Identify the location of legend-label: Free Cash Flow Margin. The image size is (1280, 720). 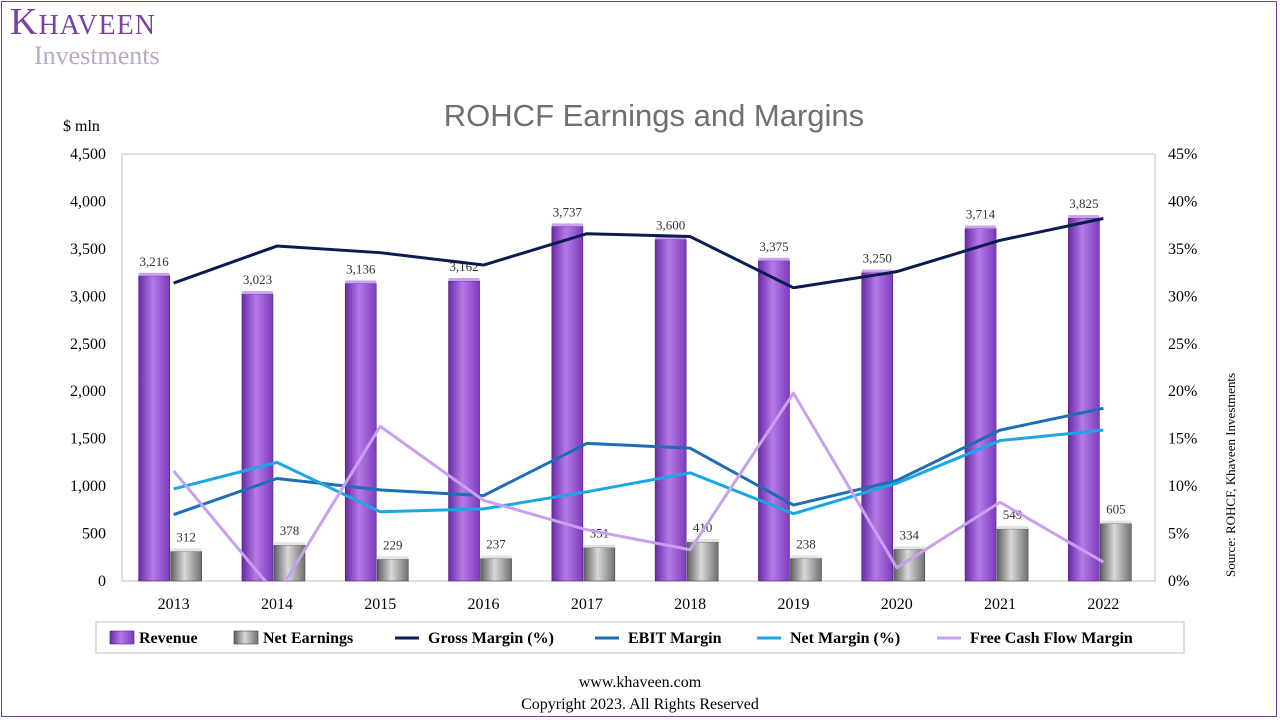
(1051, 638).